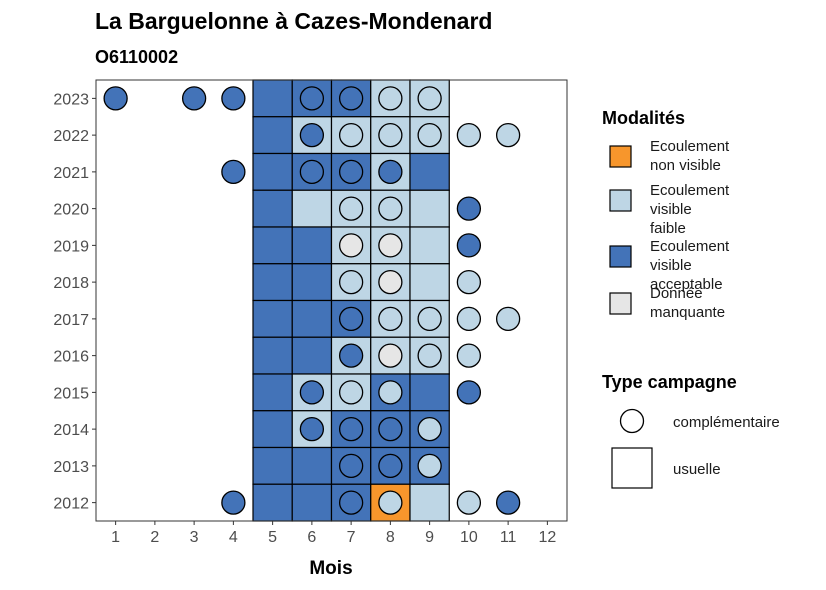 The width and height of the screenshot is (826, 590). I want to click on y-tick-label-2016: 2016, so click(71, 357).